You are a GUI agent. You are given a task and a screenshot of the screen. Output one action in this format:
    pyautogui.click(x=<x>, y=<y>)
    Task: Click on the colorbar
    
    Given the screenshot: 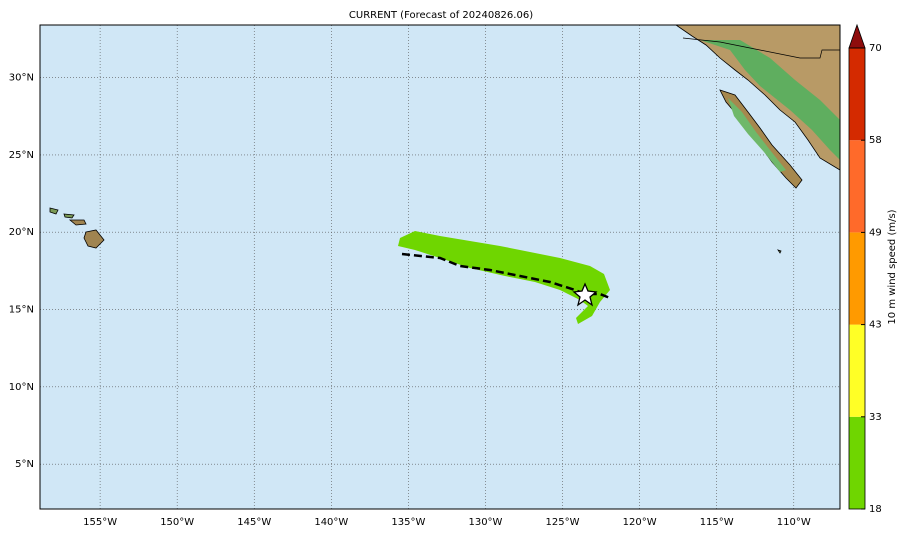 What is the action you would take?
    pyautogui.click(x=857, y=266)
    